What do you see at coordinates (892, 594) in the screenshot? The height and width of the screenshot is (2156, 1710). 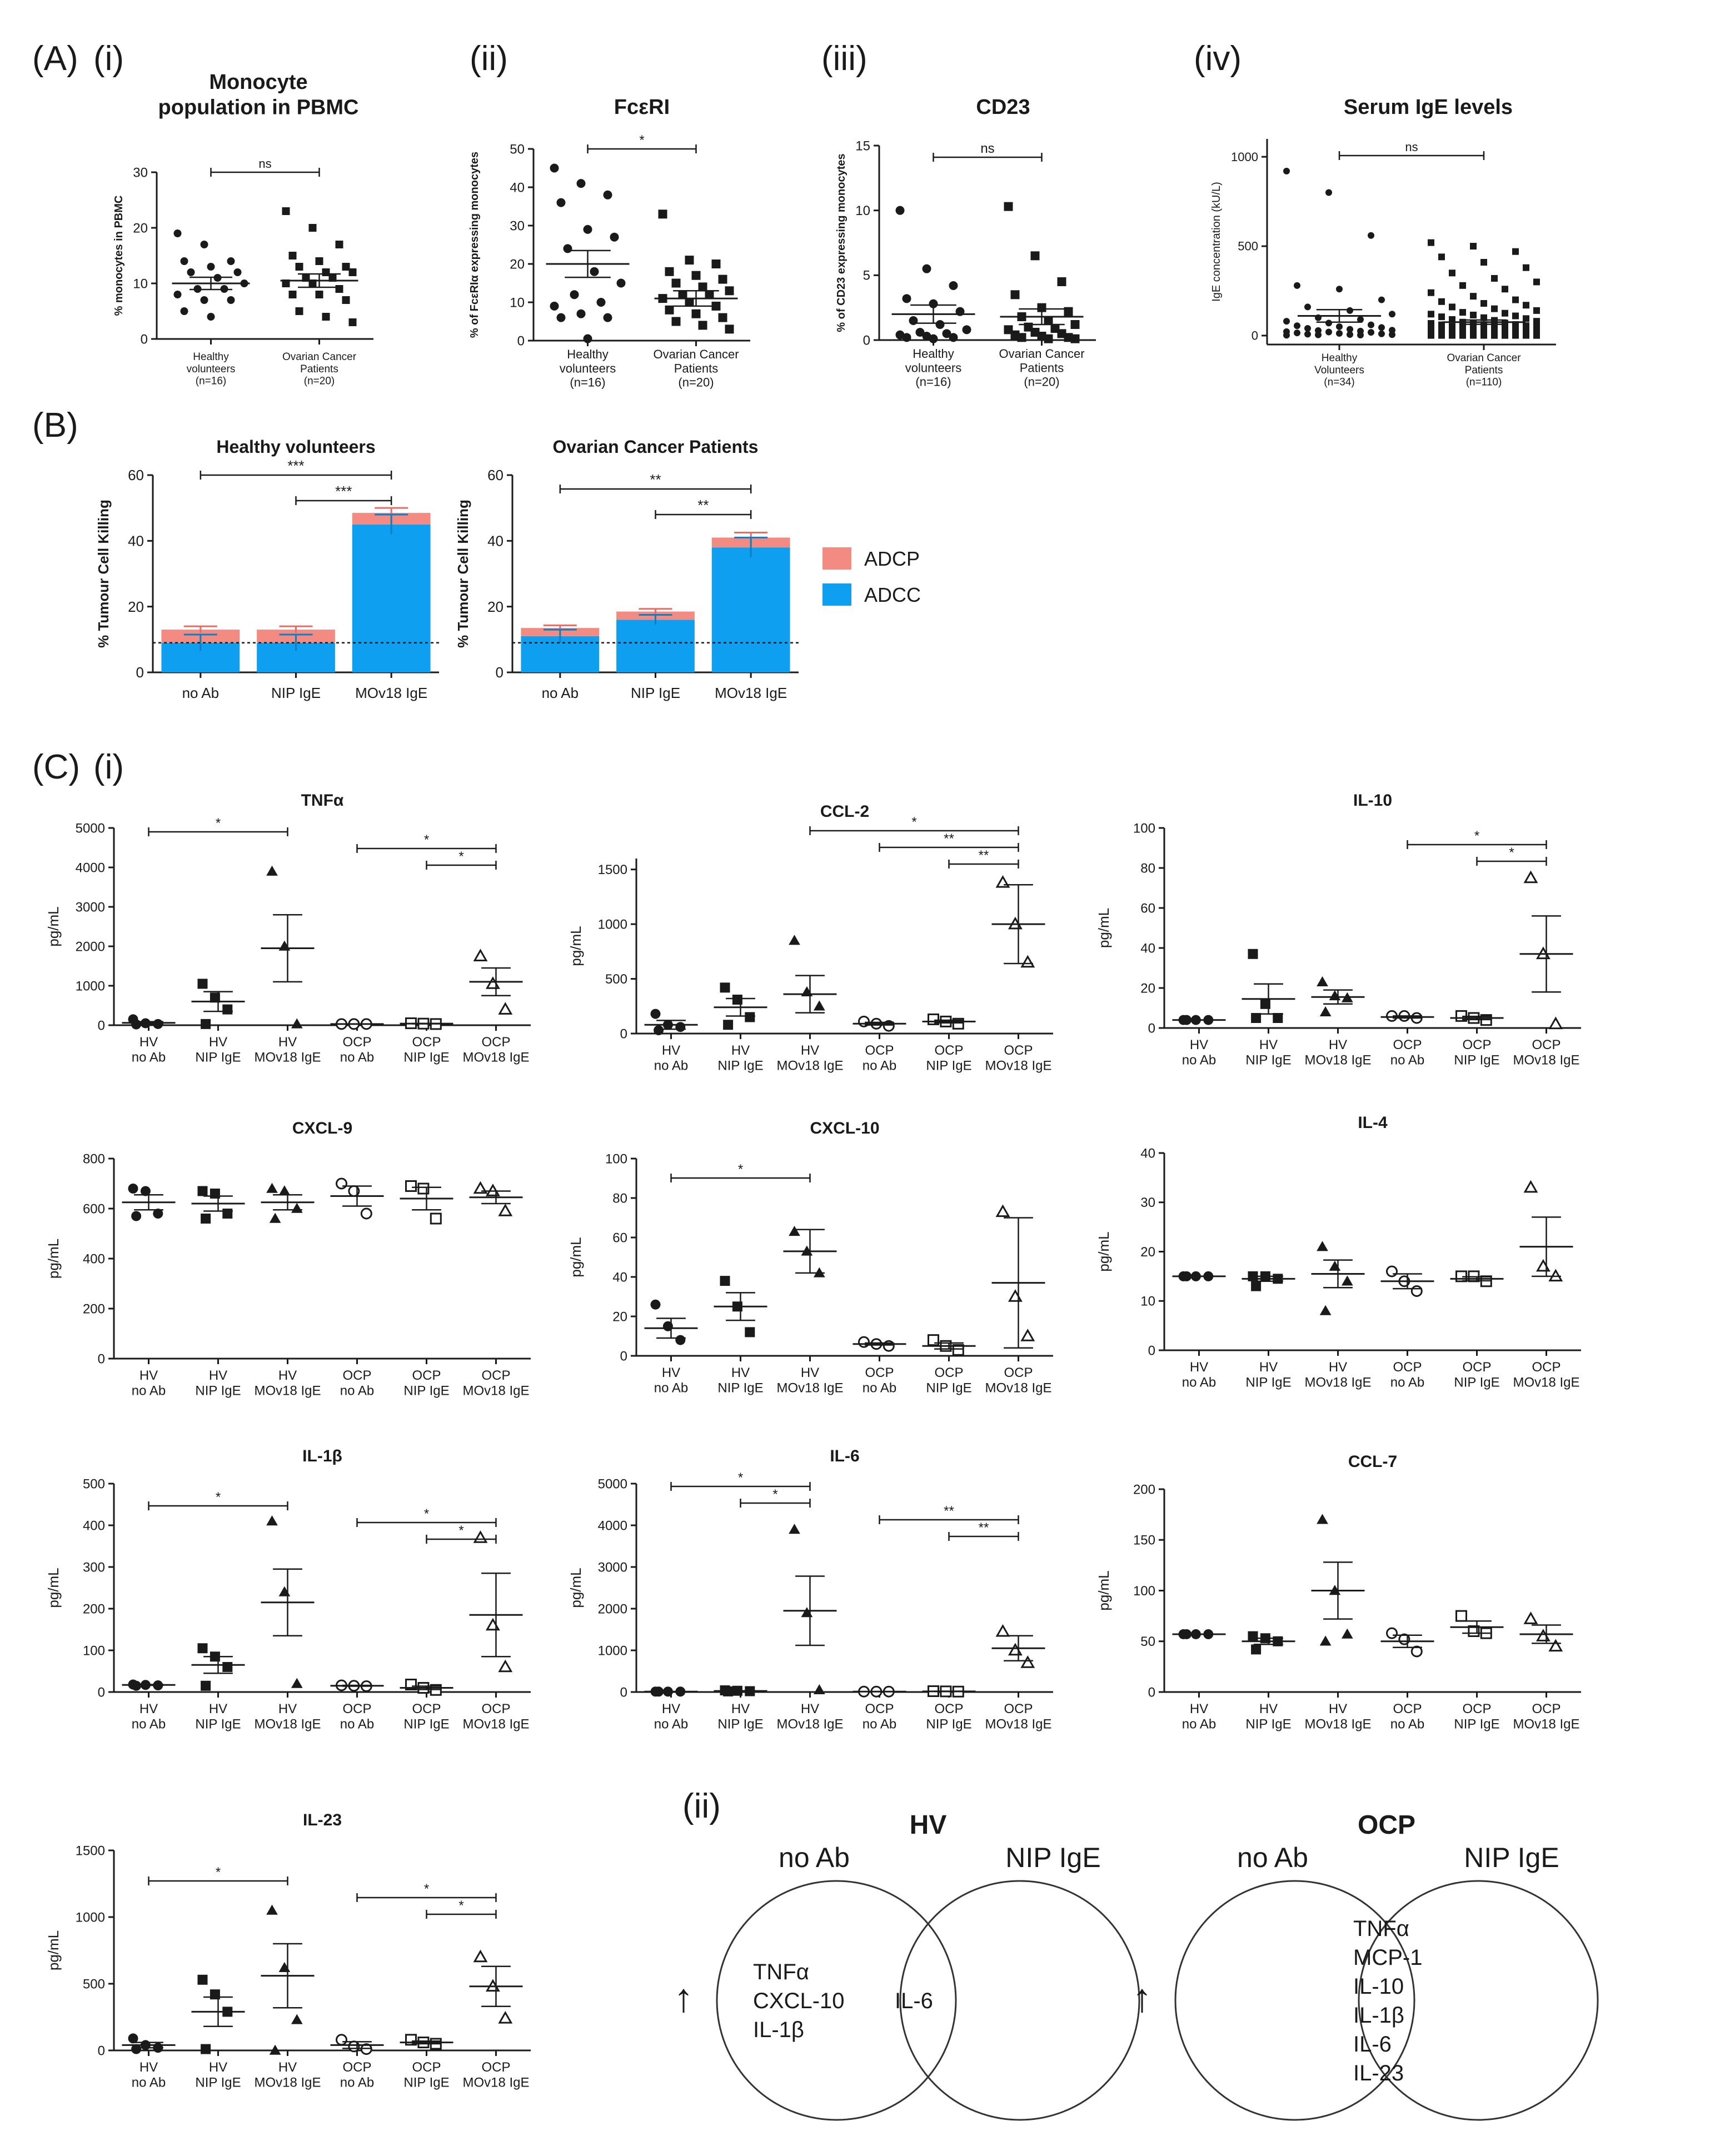 I see `legend-label-adcc: ADCC` at bounding box center [892, 594].